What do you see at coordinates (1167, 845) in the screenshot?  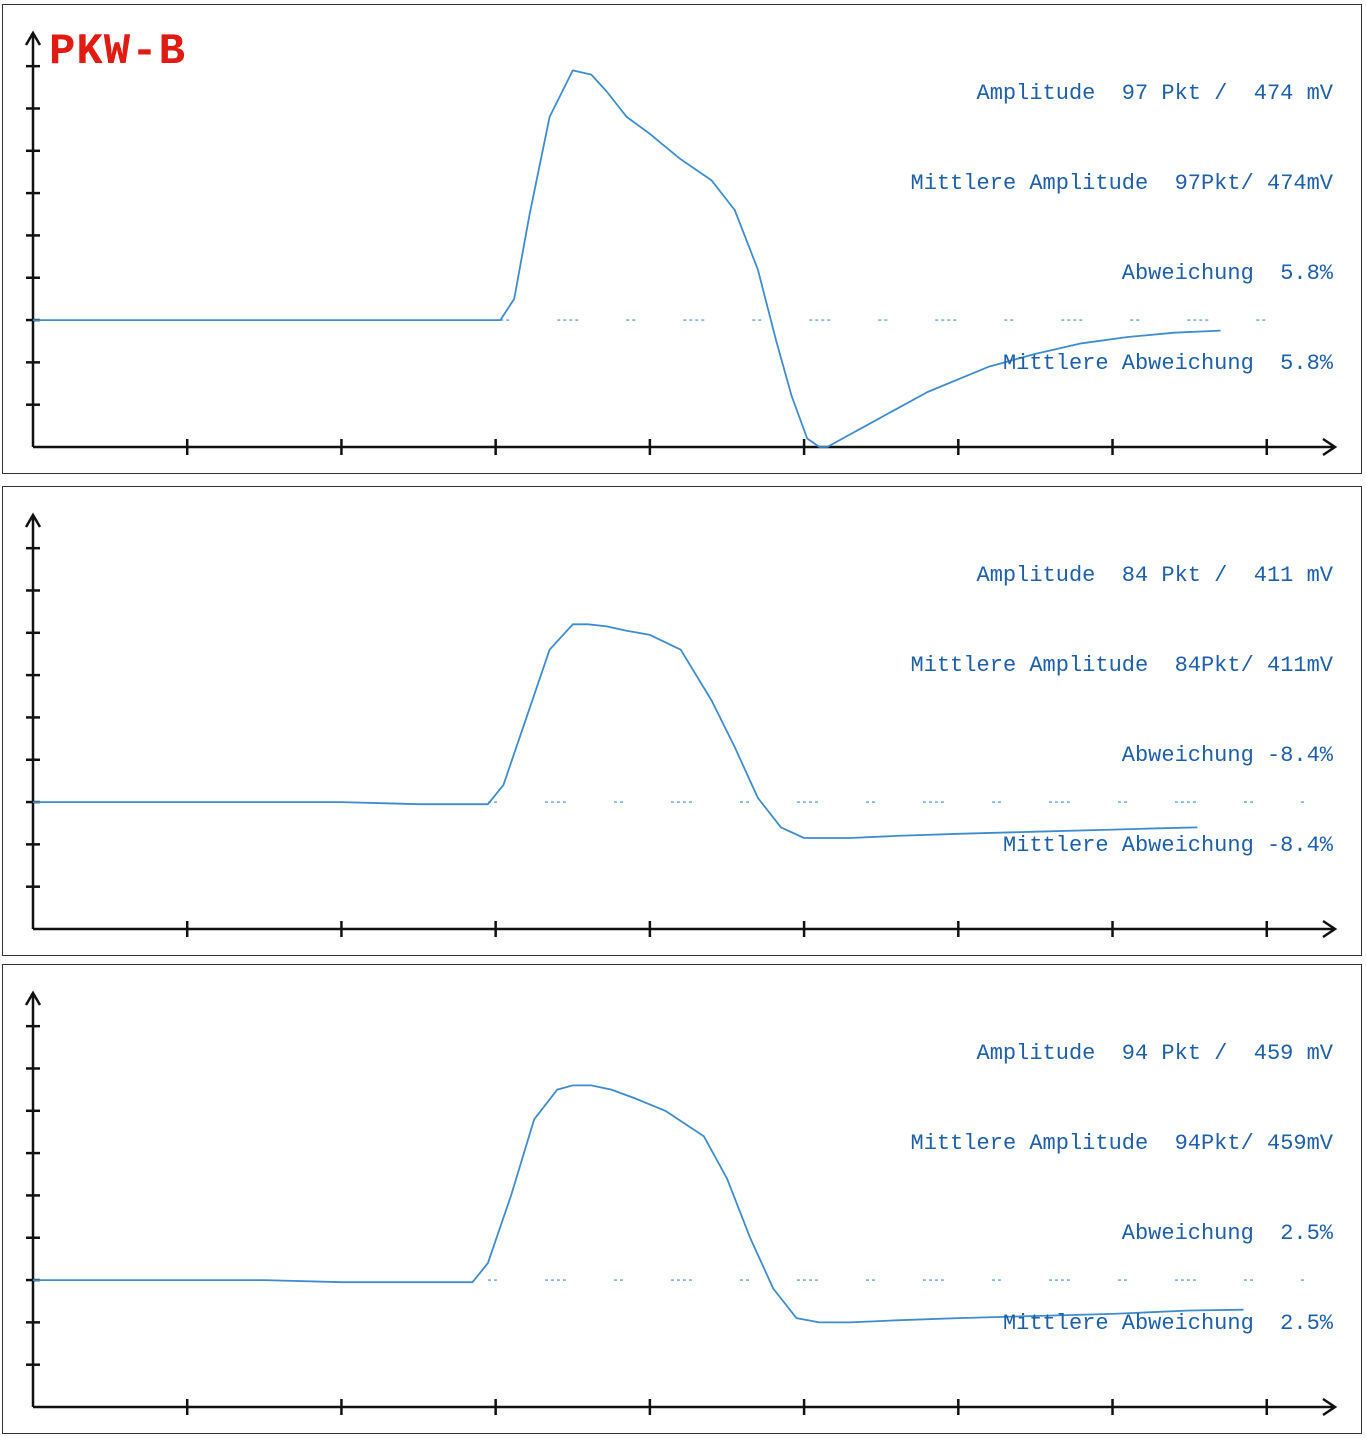 I see `mean-deviation-readout: Mittlere Abweichung -8.4%` at bounding box center [1167, 845].